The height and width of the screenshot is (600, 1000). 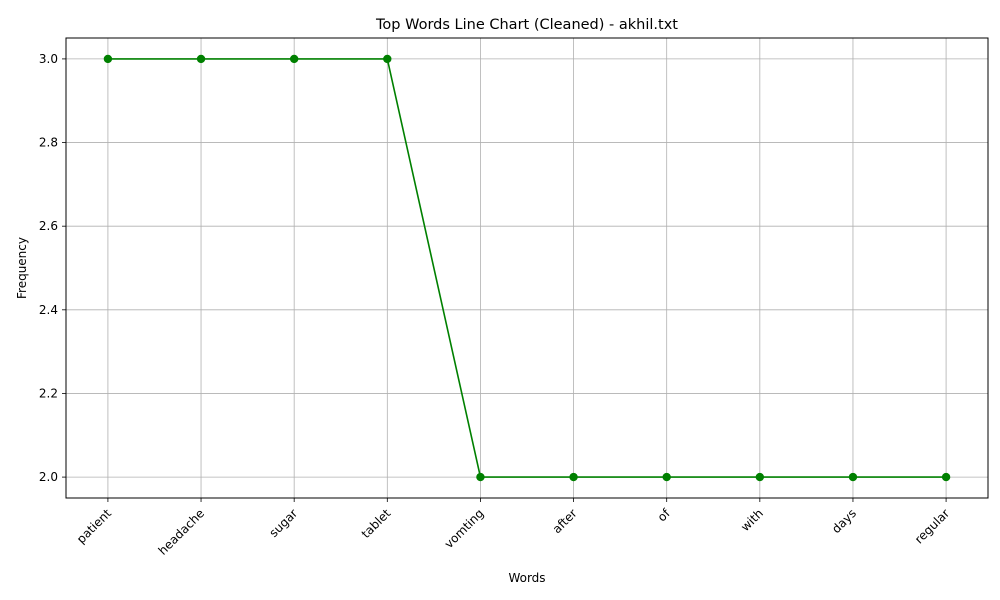 I want to click on y-tick-label: 3.0, so click(x=48, y=59).